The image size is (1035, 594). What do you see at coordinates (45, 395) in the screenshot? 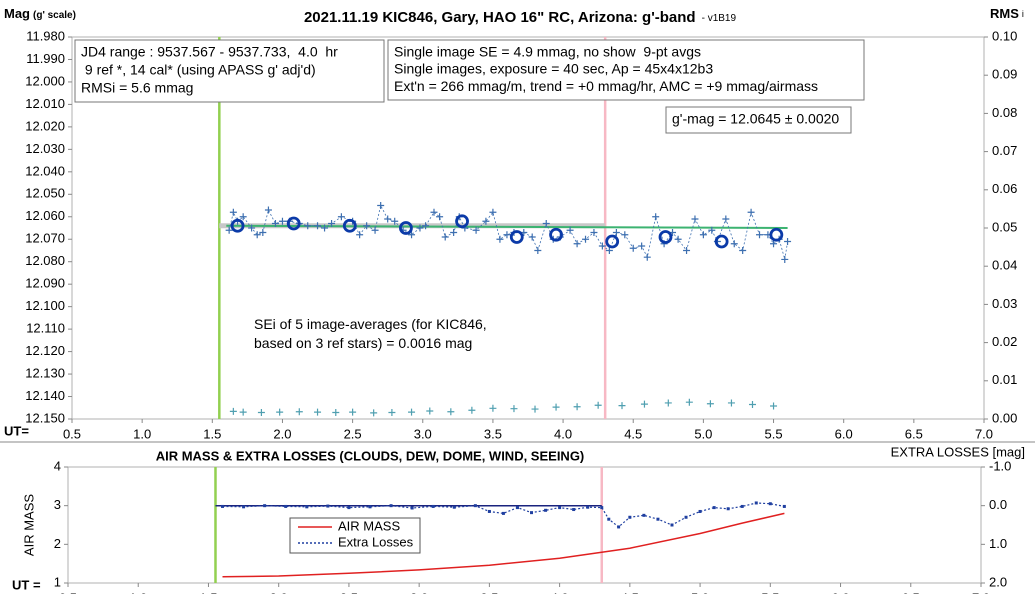
I see `y-tick-label: 12.140` at bounding box center [45, 395].